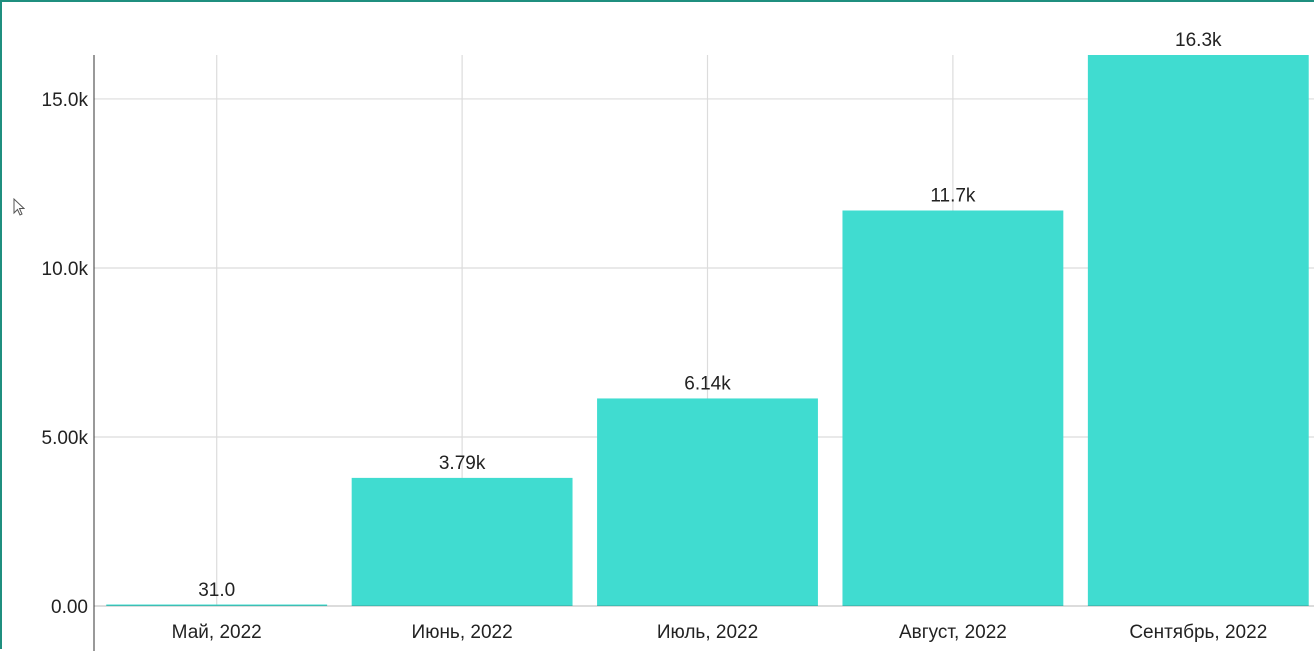 The image size is (1314, 651). I want to click on bar-data-label: 3.79k, so click(462, 463).